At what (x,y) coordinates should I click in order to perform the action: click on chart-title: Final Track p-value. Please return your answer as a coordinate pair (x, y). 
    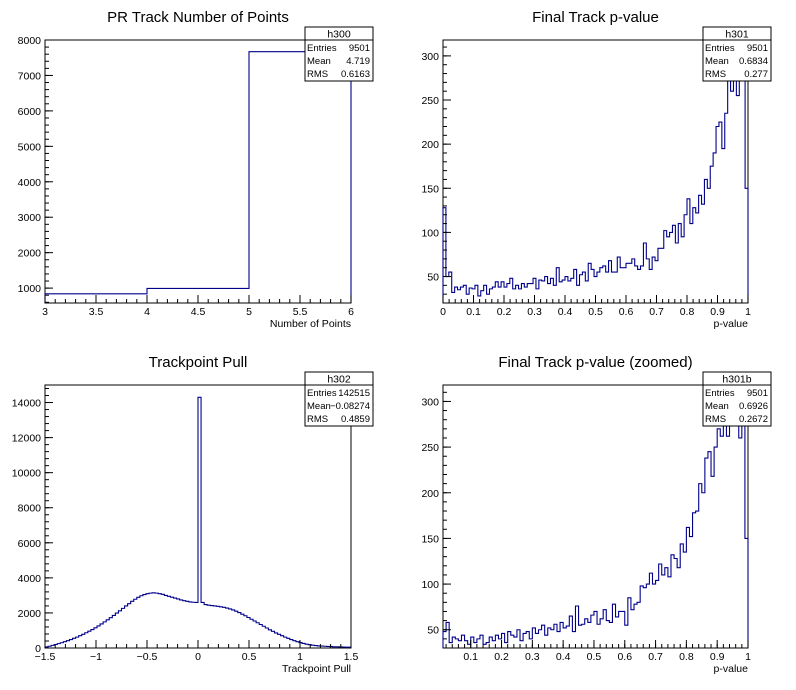
    Looking at the image, I should click on (595, 17).